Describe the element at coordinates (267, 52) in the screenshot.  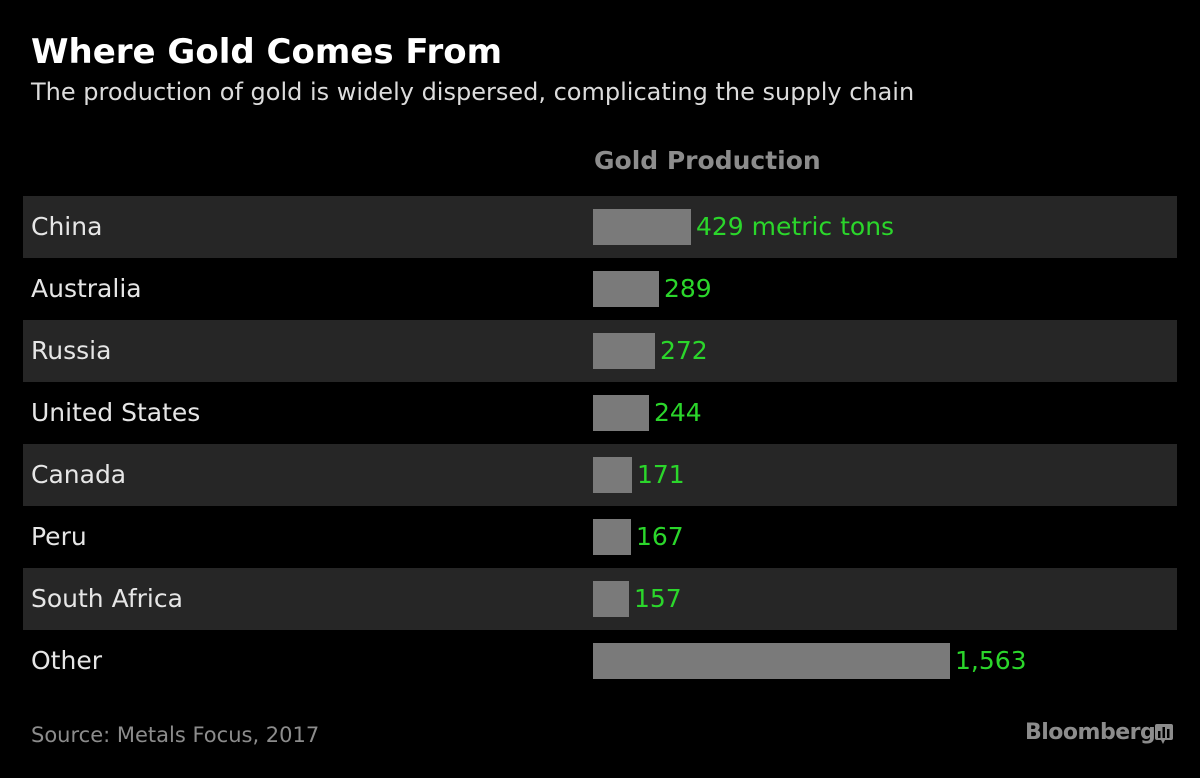
I see `chart-title: Where Gold Comes From` at that location.